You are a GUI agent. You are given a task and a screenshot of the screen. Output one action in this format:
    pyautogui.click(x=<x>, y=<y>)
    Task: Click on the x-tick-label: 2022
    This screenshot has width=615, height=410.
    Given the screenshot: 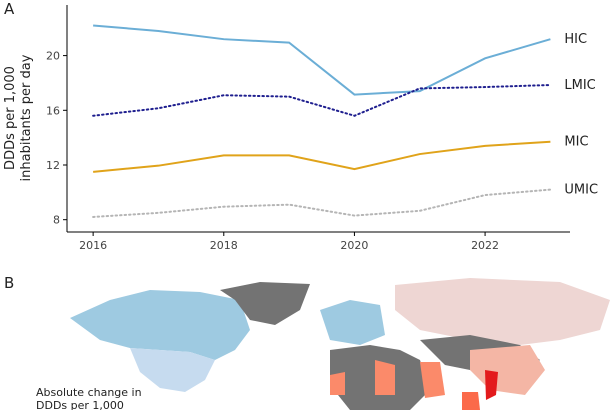 What is the action you would take?
    pyautogui.click(x=485, y=245)
    